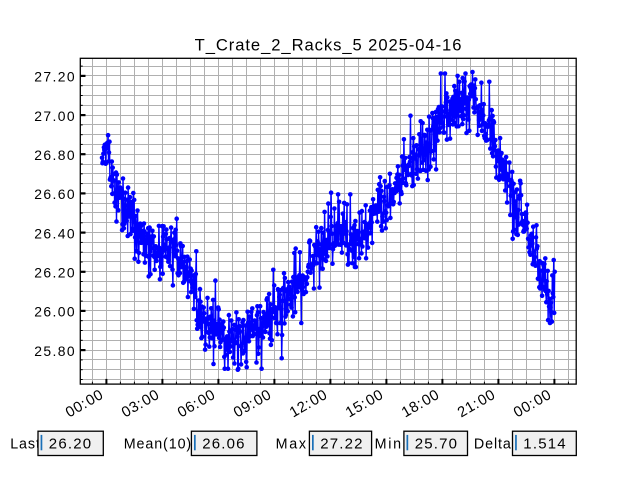  I want to click on svg-text: 1.514, so click(545, 443).